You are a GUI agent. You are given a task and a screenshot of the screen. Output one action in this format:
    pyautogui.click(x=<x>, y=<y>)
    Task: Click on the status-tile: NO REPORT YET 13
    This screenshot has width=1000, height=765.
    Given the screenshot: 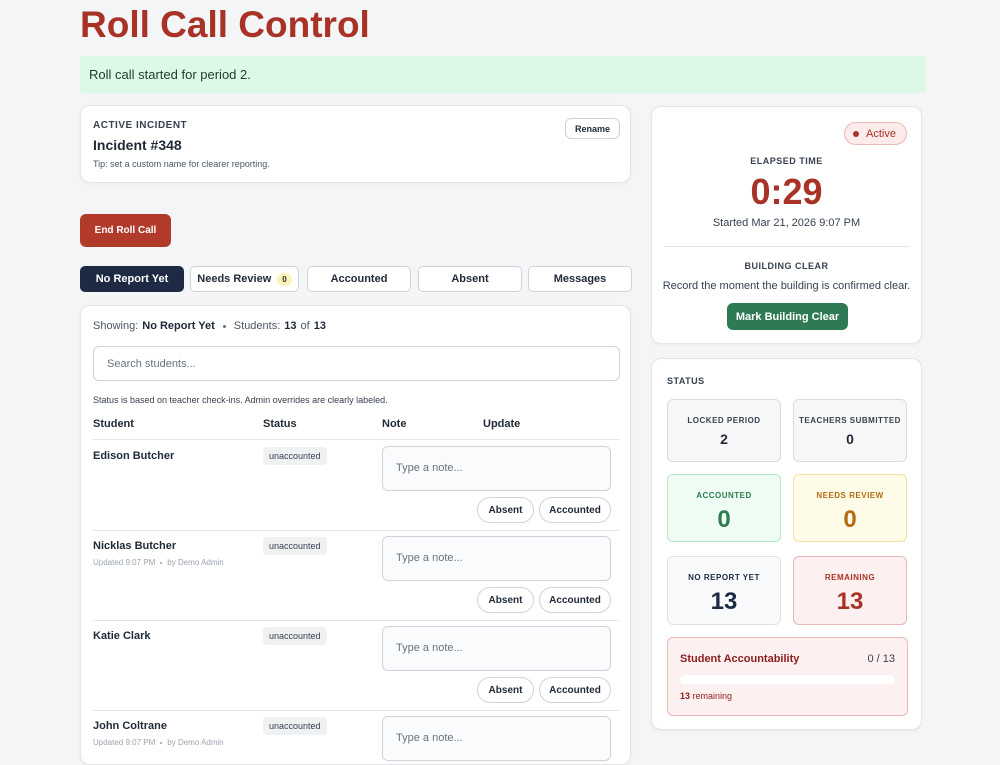 What is the action you would take?
    pyautogui.click(x=724, y=590)
    